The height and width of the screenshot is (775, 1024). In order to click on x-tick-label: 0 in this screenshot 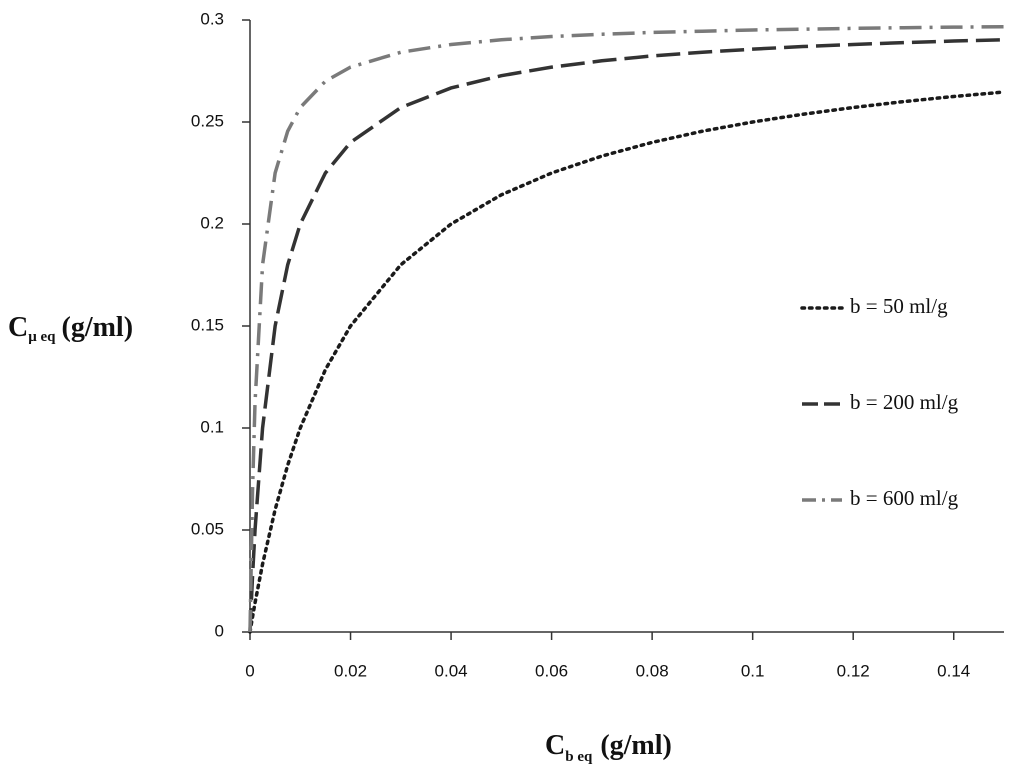, I will do `click(249, 670)`.